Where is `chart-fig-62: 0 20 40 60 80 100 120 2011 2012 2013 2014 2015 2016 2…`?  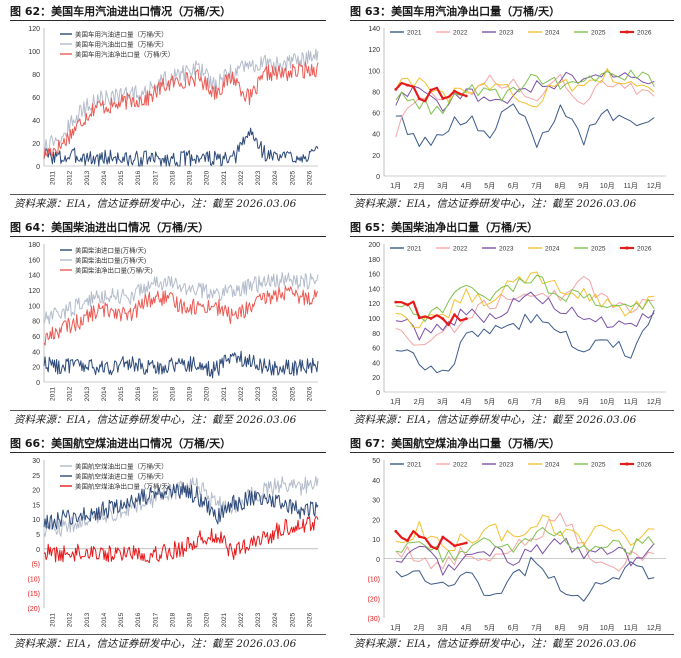 chart-fig-62: 0 20 40 60 80 100 120 2011 2012 2013 2014 2015 2016 2… is located at coordinates (173, 105).